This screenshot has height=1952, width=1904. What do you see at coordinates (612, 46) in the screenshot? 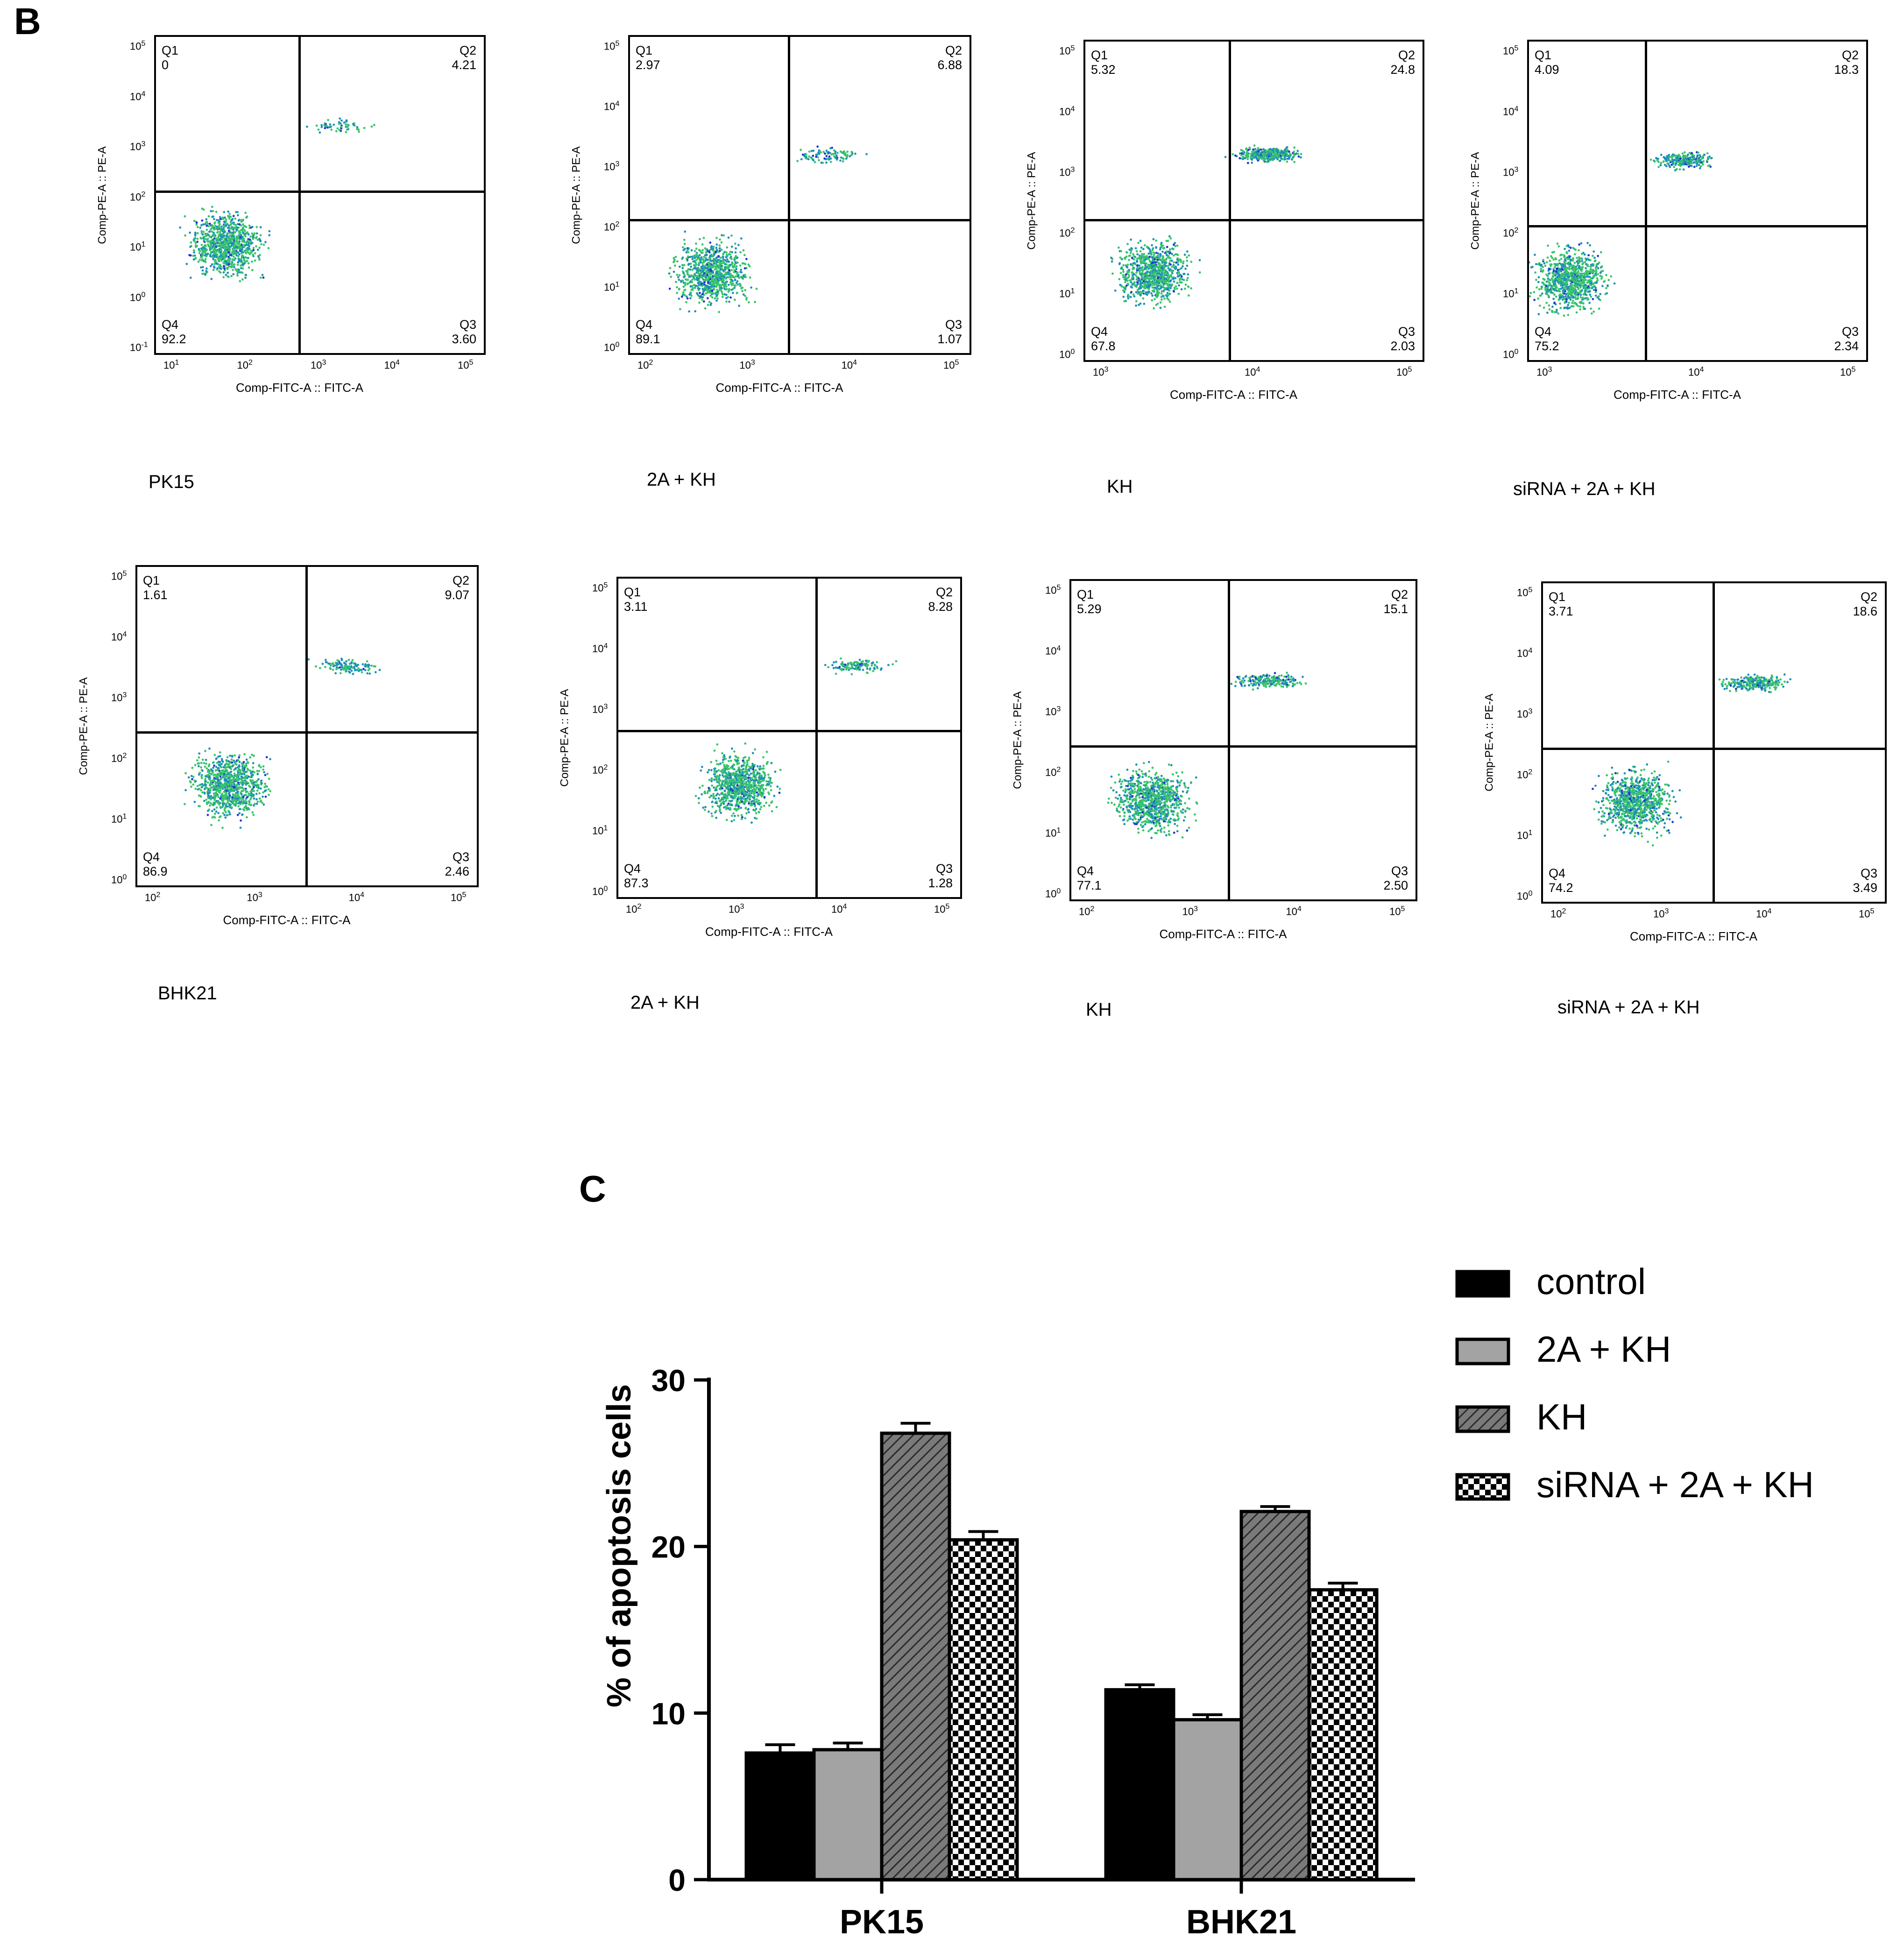
I see `y-tick-label: 105` at bounding box center [612, 46].